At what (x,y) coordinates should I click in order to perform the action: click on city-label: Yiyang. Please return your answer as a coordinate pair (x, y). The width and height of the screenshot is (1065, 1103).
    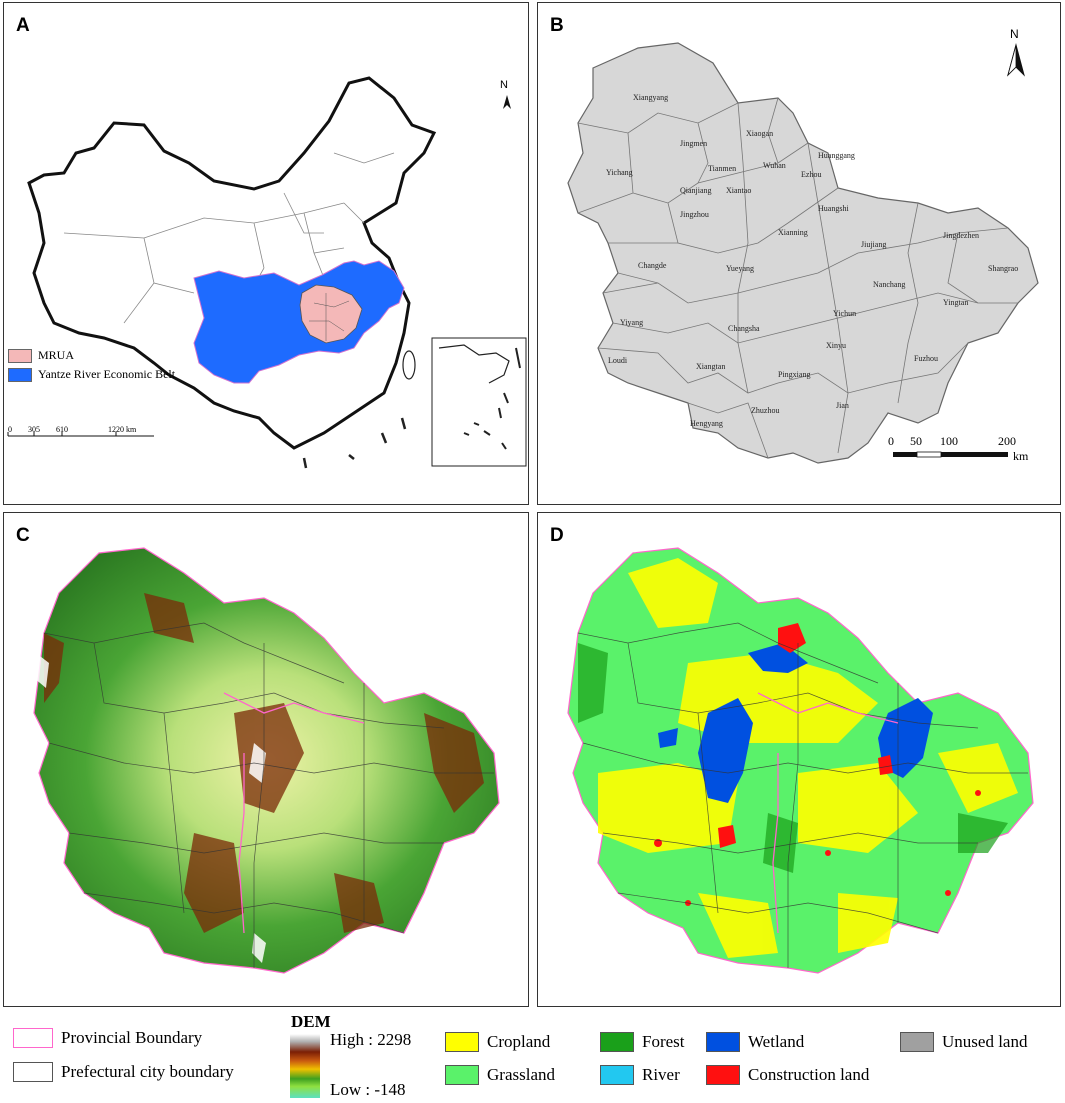
    Looking at the image, I should click on (631, 322).